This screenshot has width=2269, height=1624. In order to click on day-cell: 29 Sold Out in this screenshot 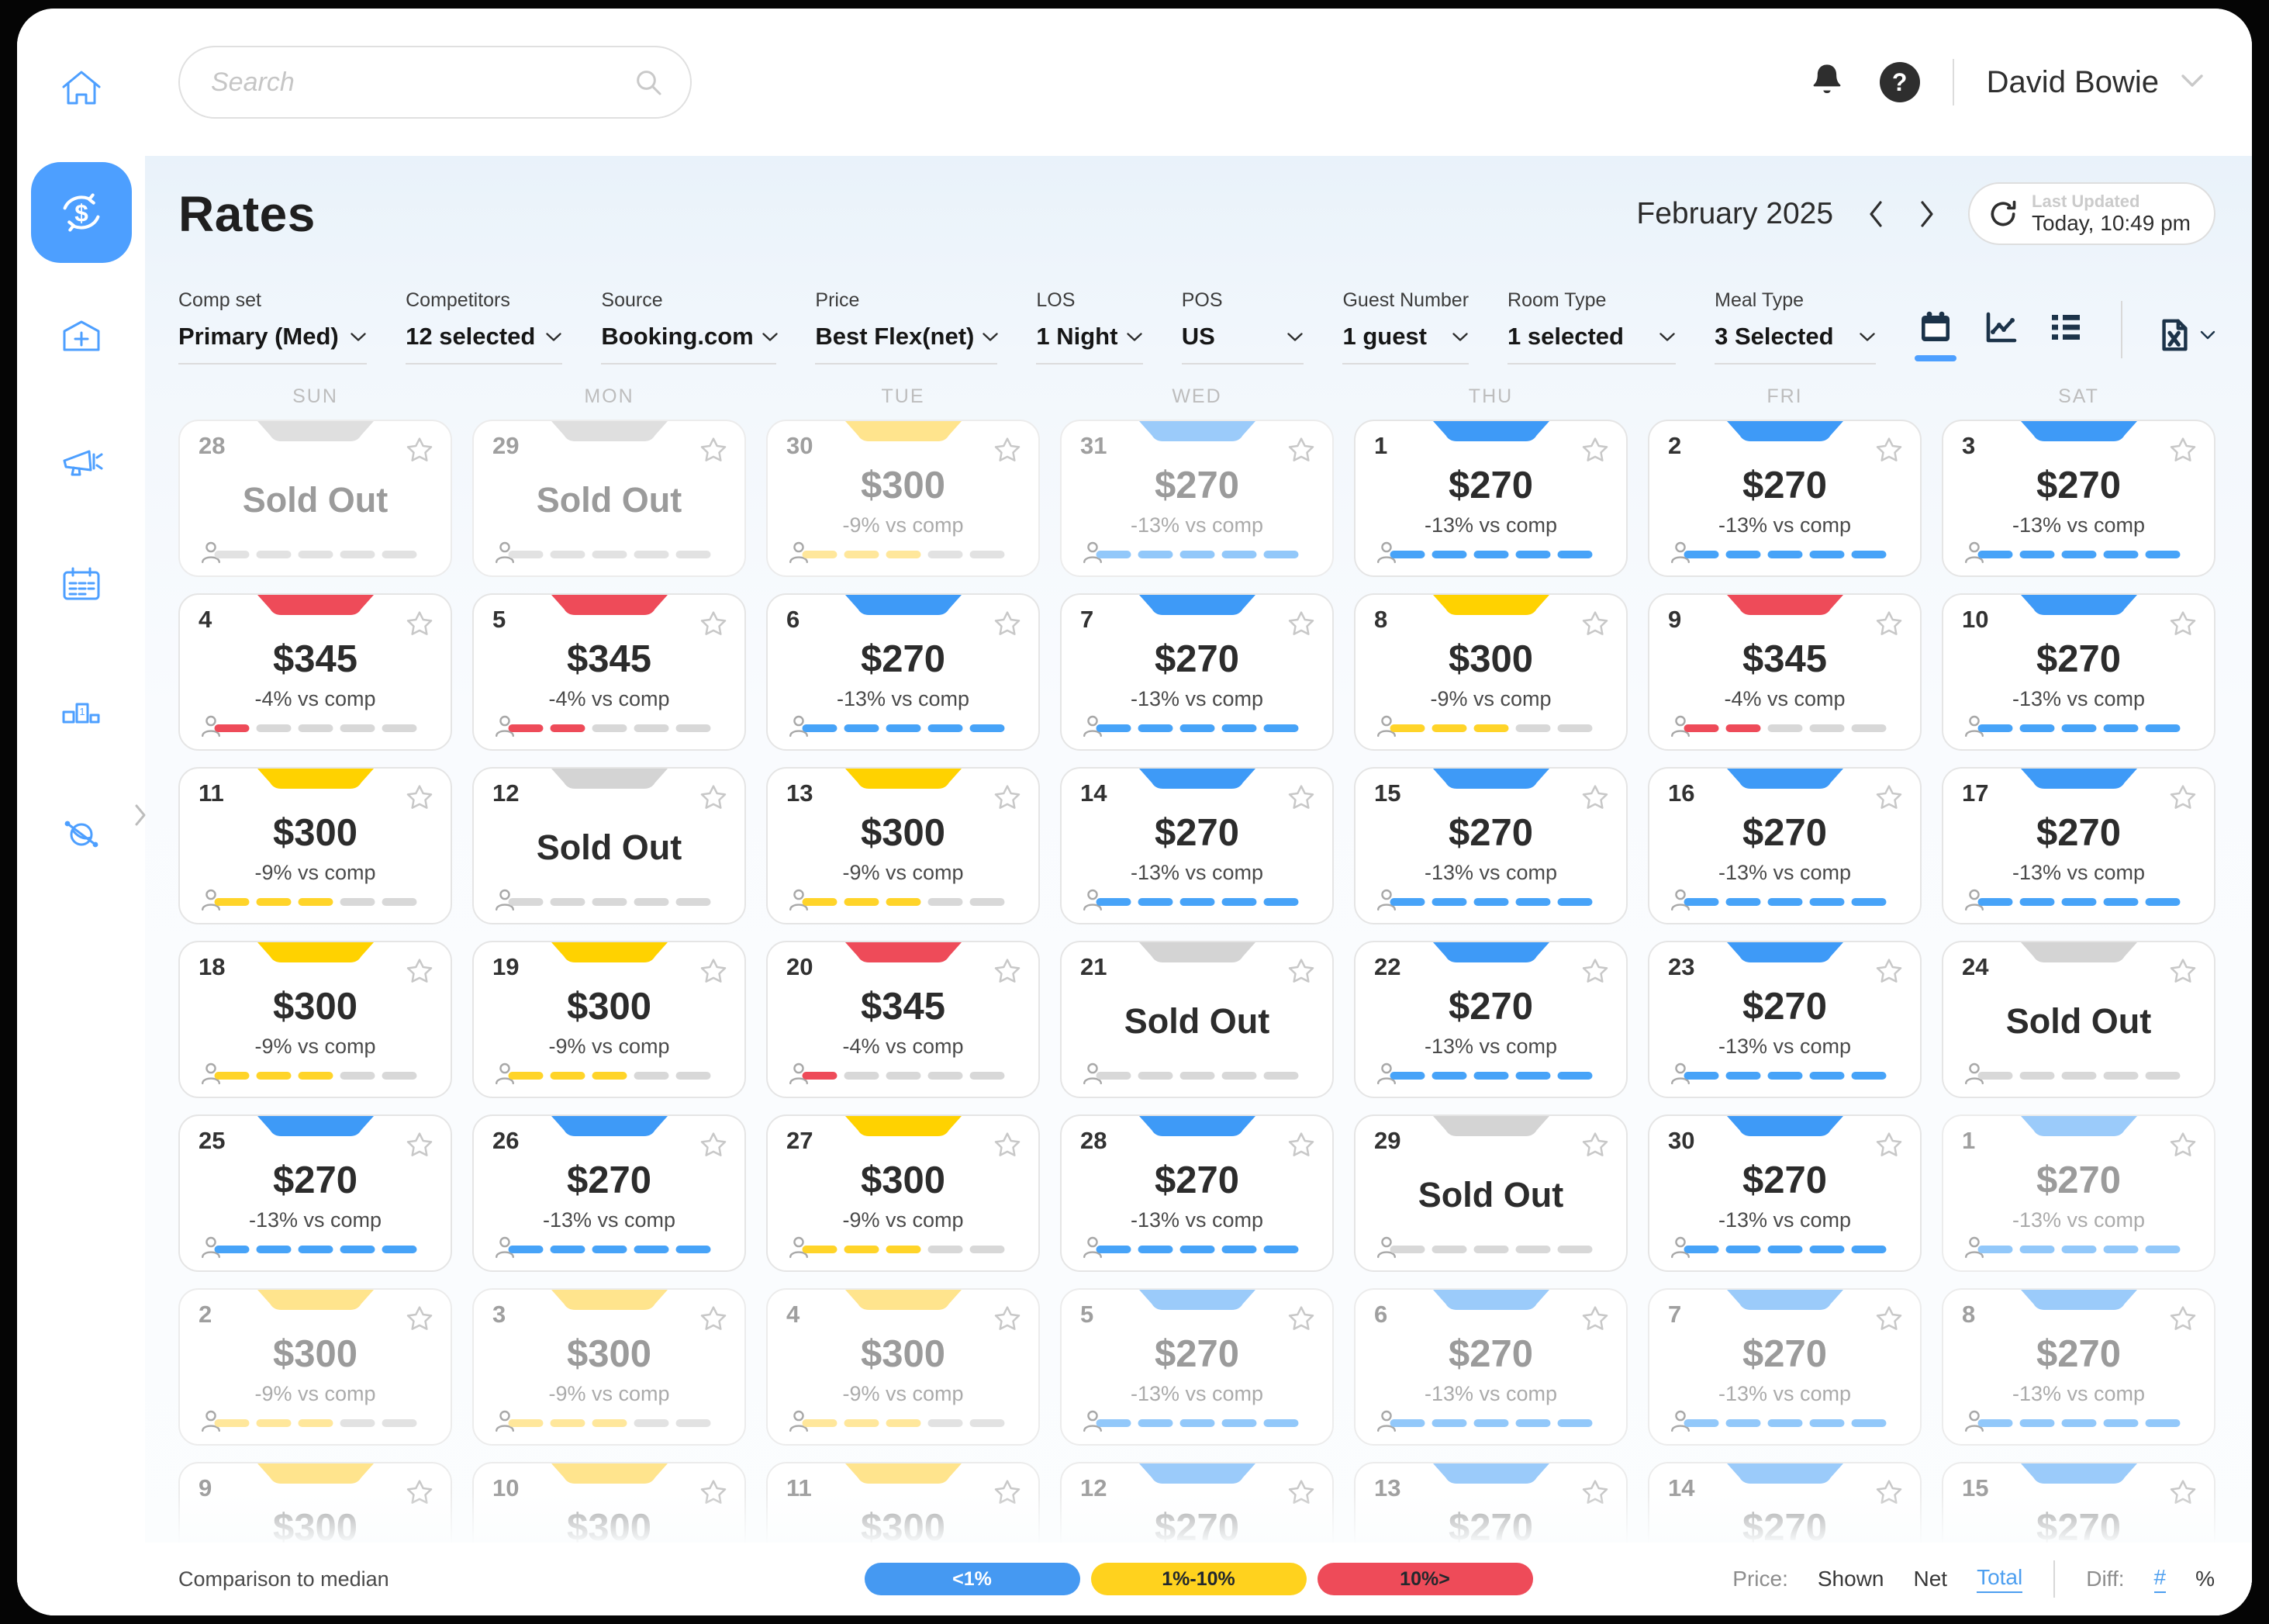, I will do `click(1491, 1193)`.